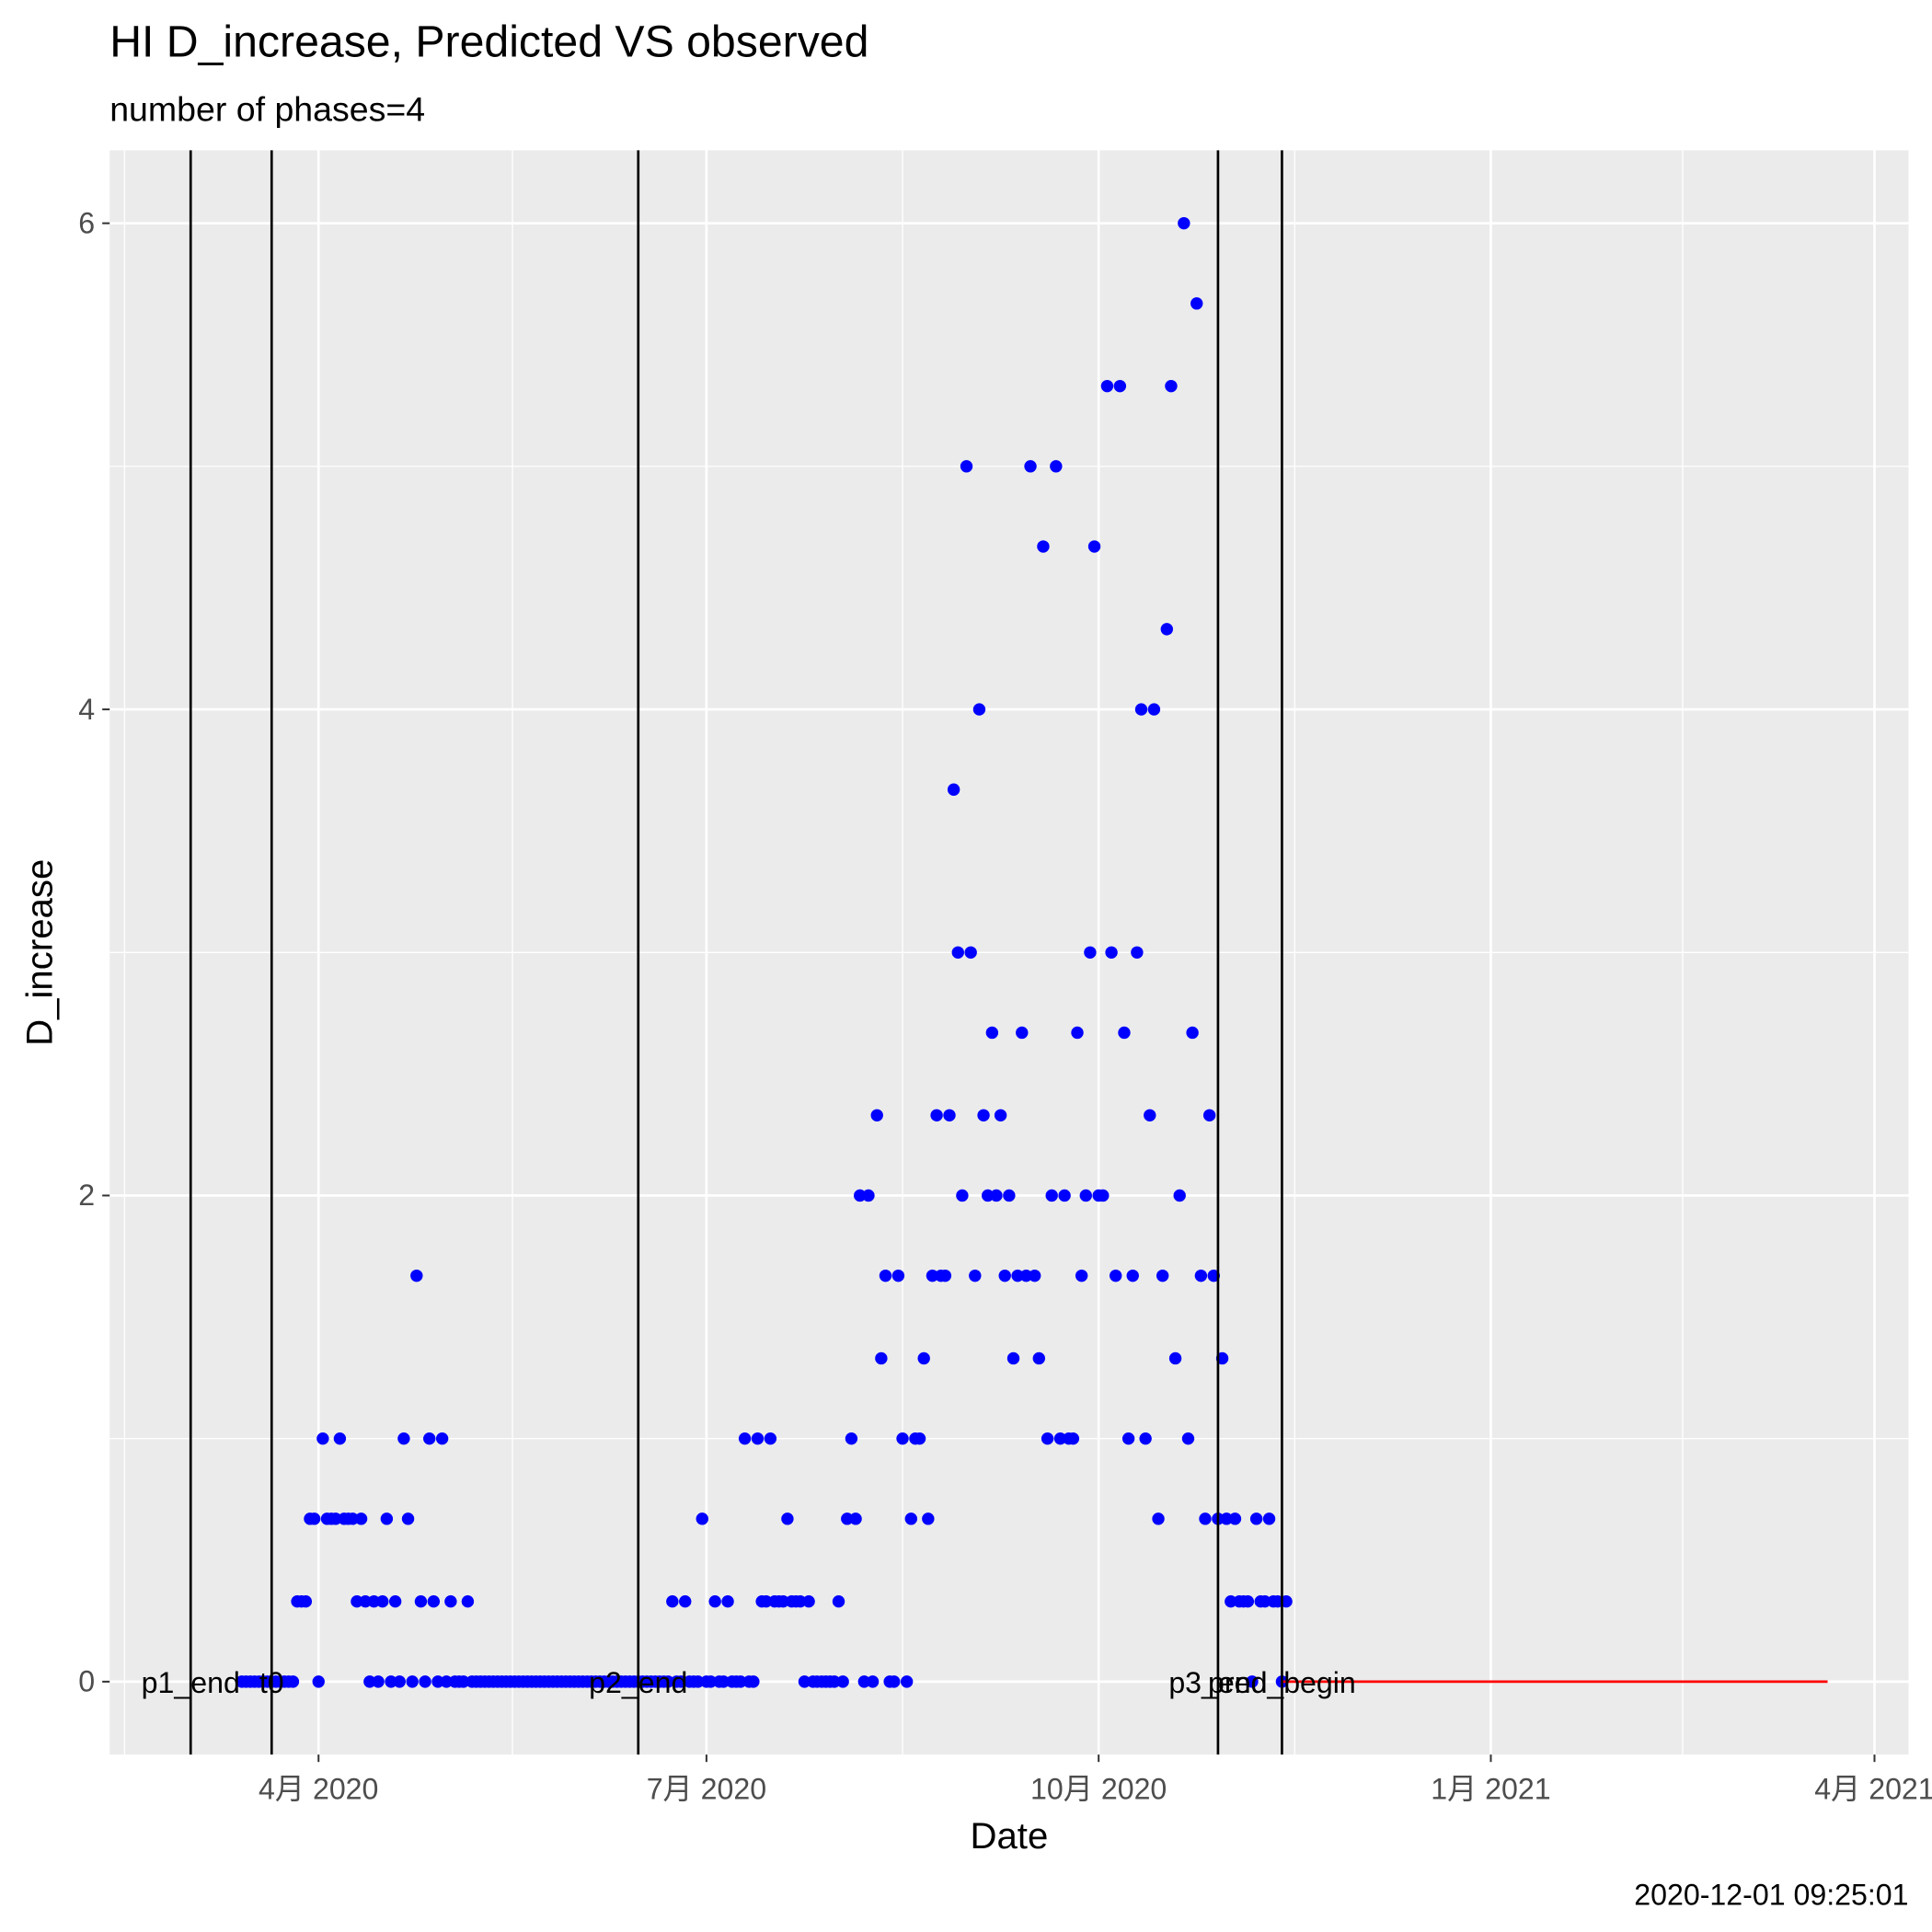 The image size is (1932, 1932). Describe the element at coordinates (86, 1681) in the screenshot. I see `y-tick-label: 0` at that location.